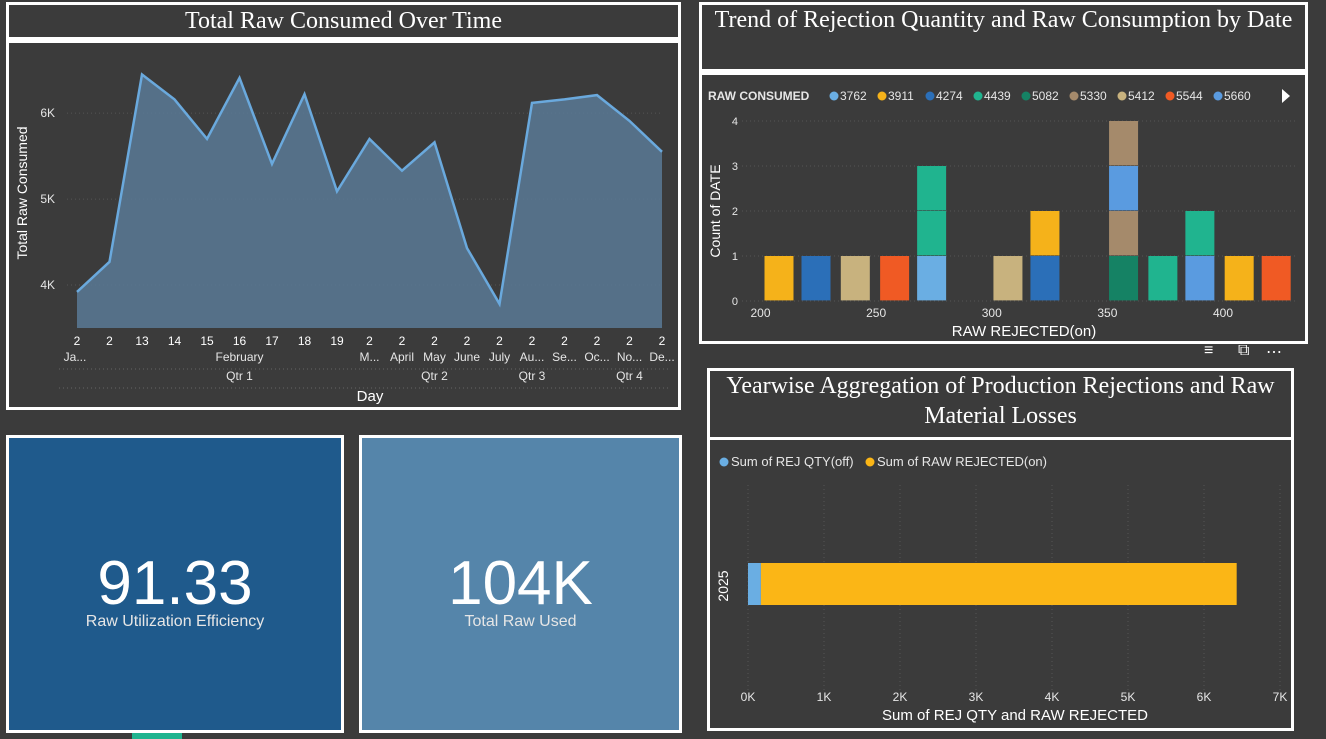  Describe the element at coordinates (272, 341) in the screenshot. I see `x-day-label: 17` at that location.